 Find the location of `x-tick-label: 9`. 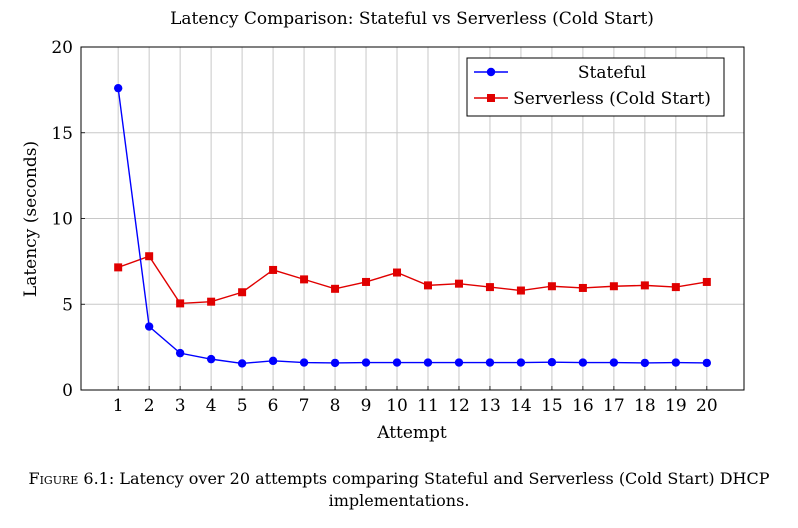

x-tick-label: 9 is located at coordinates (366, 406).